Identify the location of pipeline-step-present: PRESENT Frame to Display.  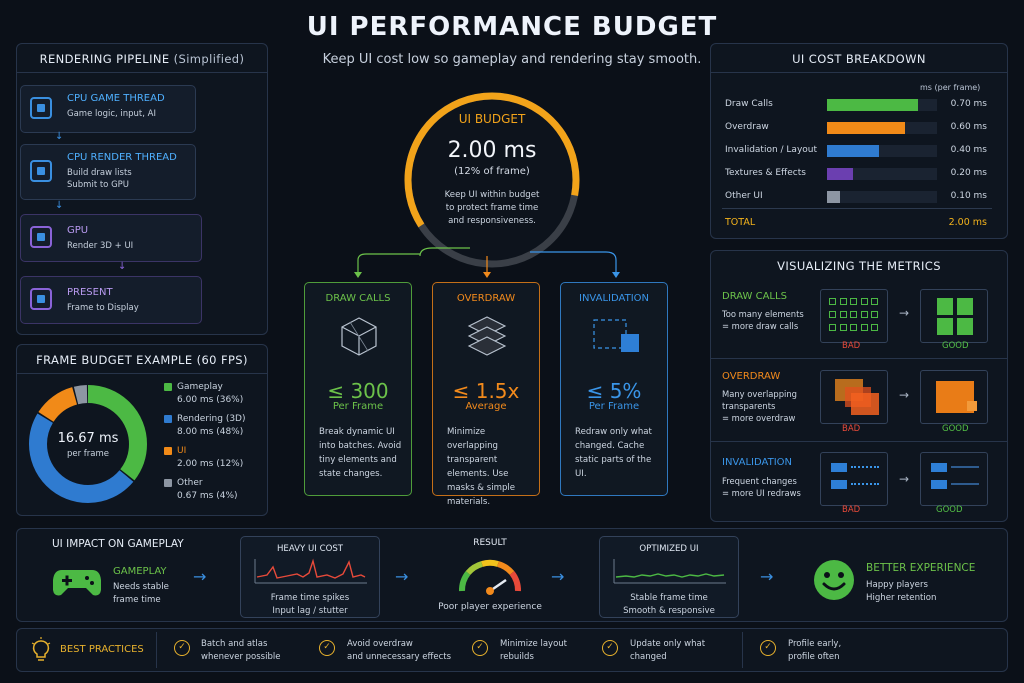
(111, 300).